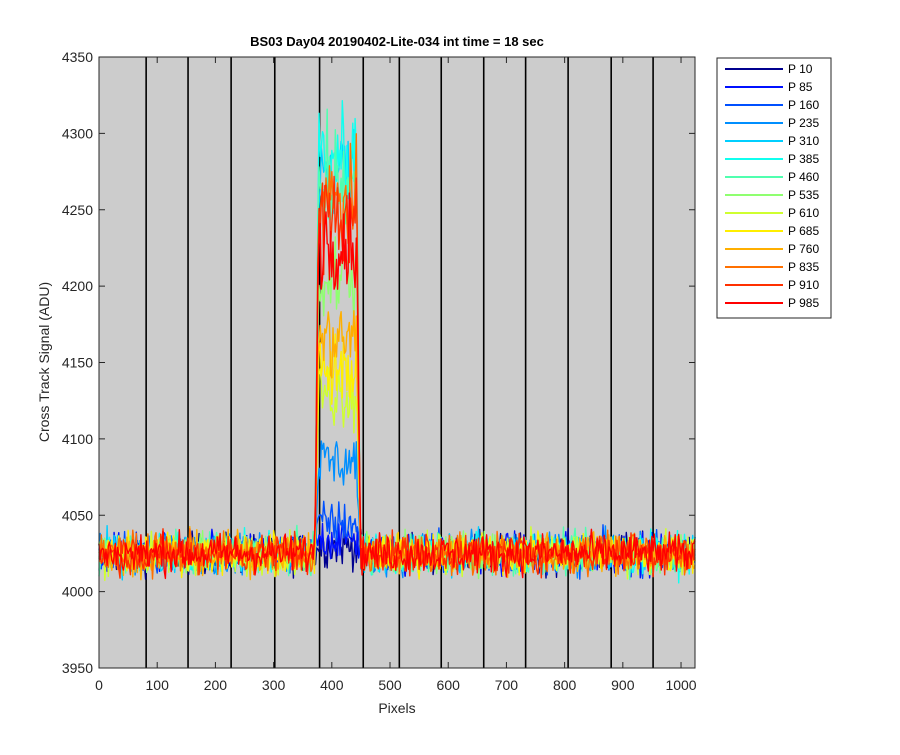 Image resolution: width=900 pixels, height=755 pixels. What do you see at coordinates (680, 685) in the screenshot?
I see `x-tick-label: 1000` at bounding box center [680, 685].